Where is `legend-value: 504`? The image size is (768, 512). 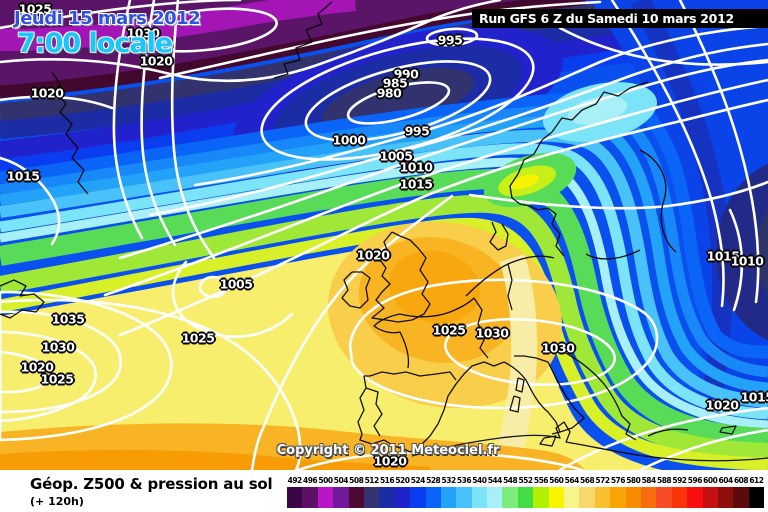 legend-value: 504 is located at coordinates (341, 480).